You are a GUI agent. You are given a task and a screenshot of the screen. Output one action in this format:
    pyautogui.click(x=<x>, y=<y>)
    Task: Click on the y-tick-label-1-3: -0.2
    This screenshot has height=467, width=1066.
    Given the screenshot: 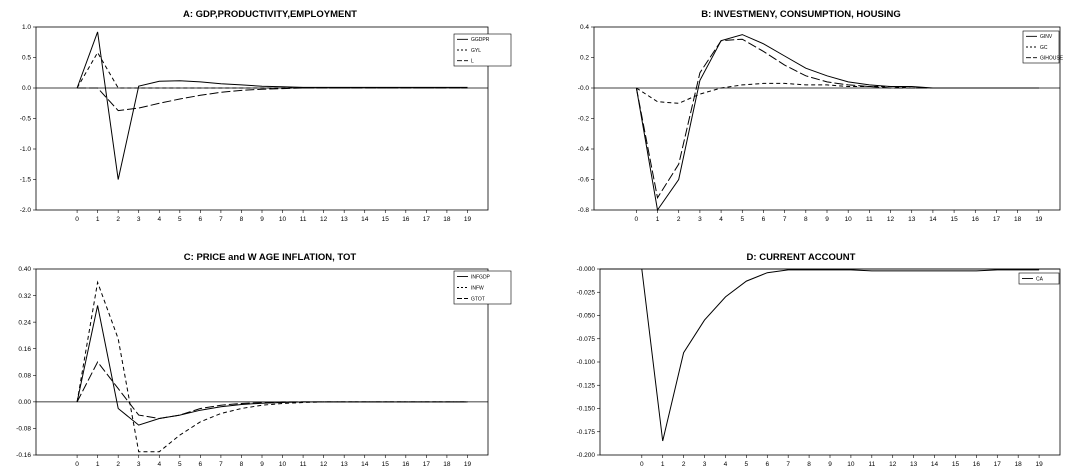 What is the action you would take?
    pyautogui.click(x=584, y=119)
    